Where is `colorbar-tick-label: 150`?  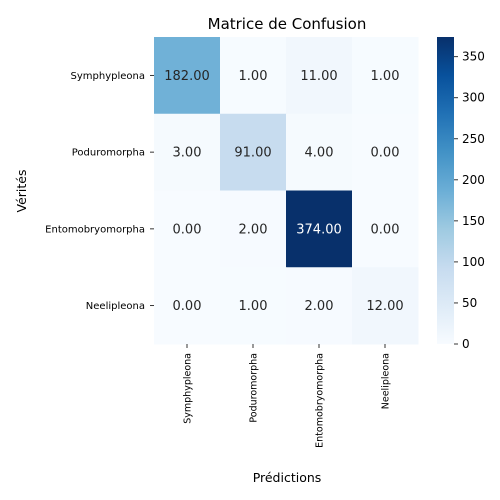
colorbar-tick-label: 150 is located at coordinates (473, 221).